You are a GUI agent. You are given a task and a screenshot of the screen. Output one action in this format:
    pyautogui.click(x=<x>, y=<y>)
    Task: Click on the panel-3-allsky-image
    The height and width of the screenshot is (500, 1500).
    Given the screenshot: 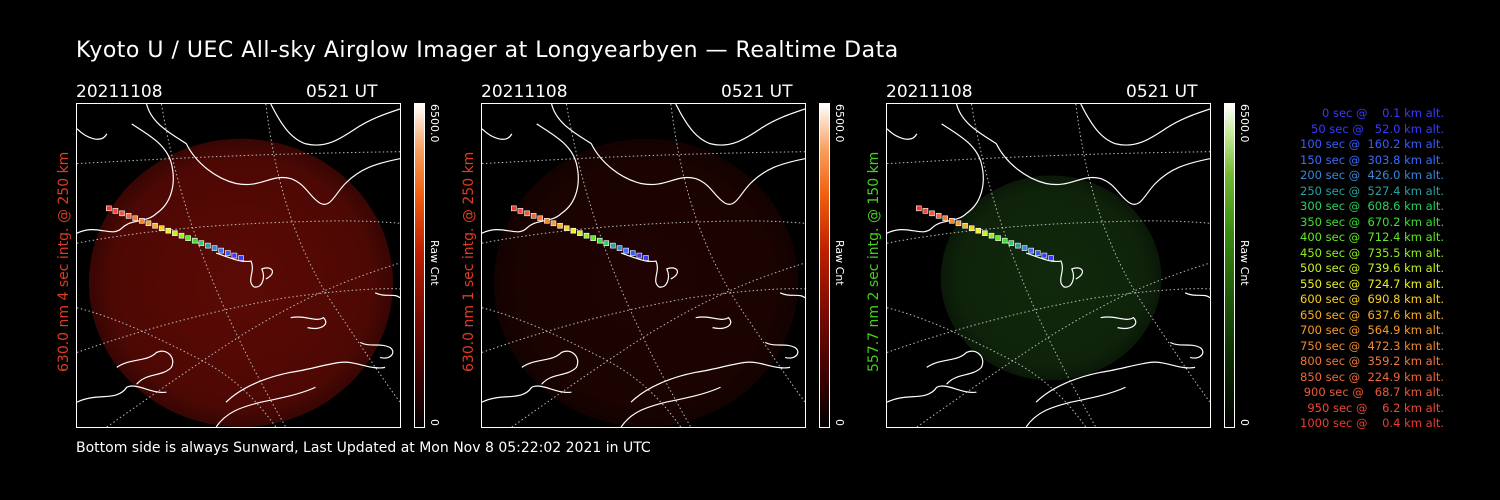 What is the action you would take?
    pyautogui.click(x=1048, y=265)
    